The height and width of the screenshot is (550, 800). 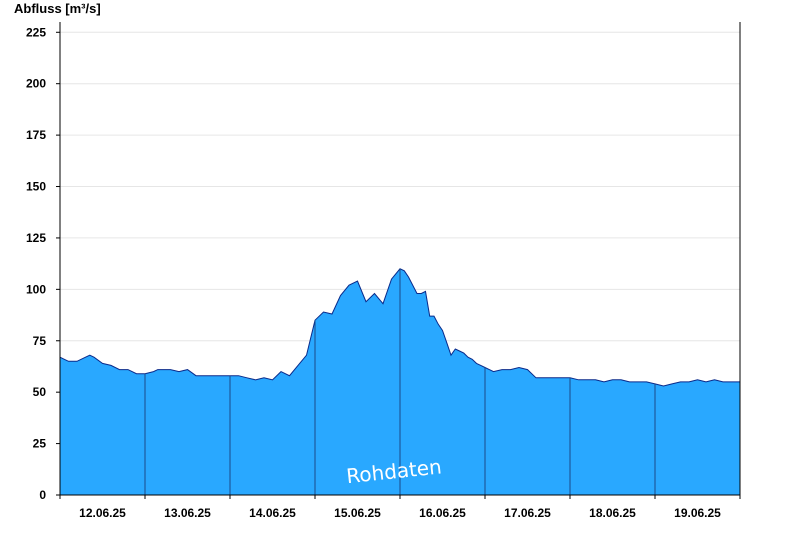 What do you see at coordinates (36, 32) in the screenshot?
I see `y-tick-label: 225` at bounding box center [36, 32].